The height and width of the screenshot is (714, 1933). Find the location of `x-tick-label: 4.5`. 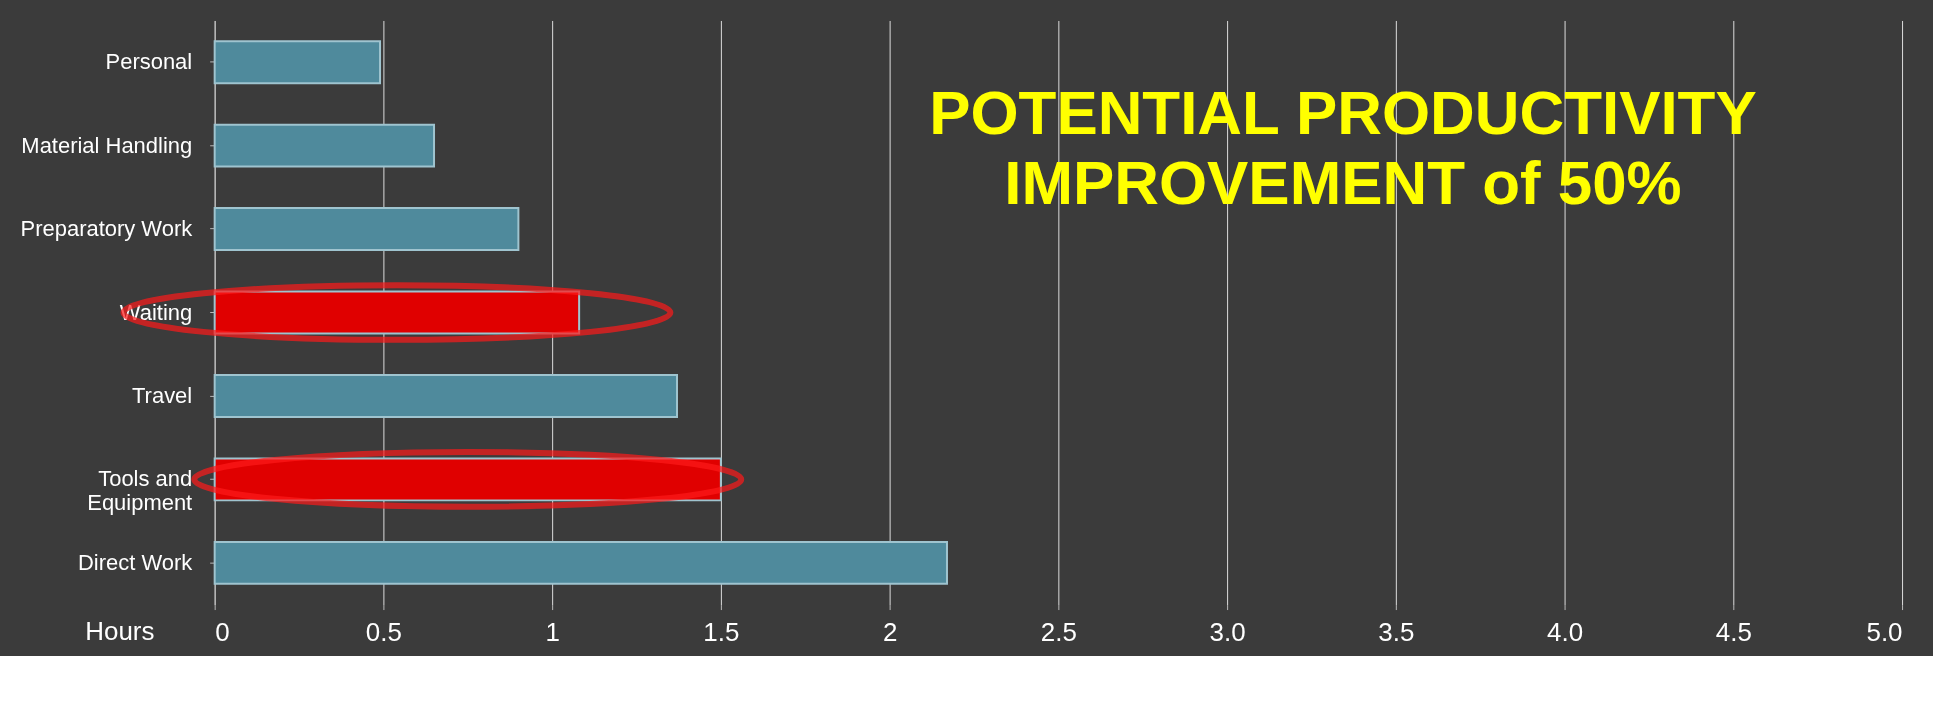

x-tick-label: 4.5 is located at coordinates (1733, 632).